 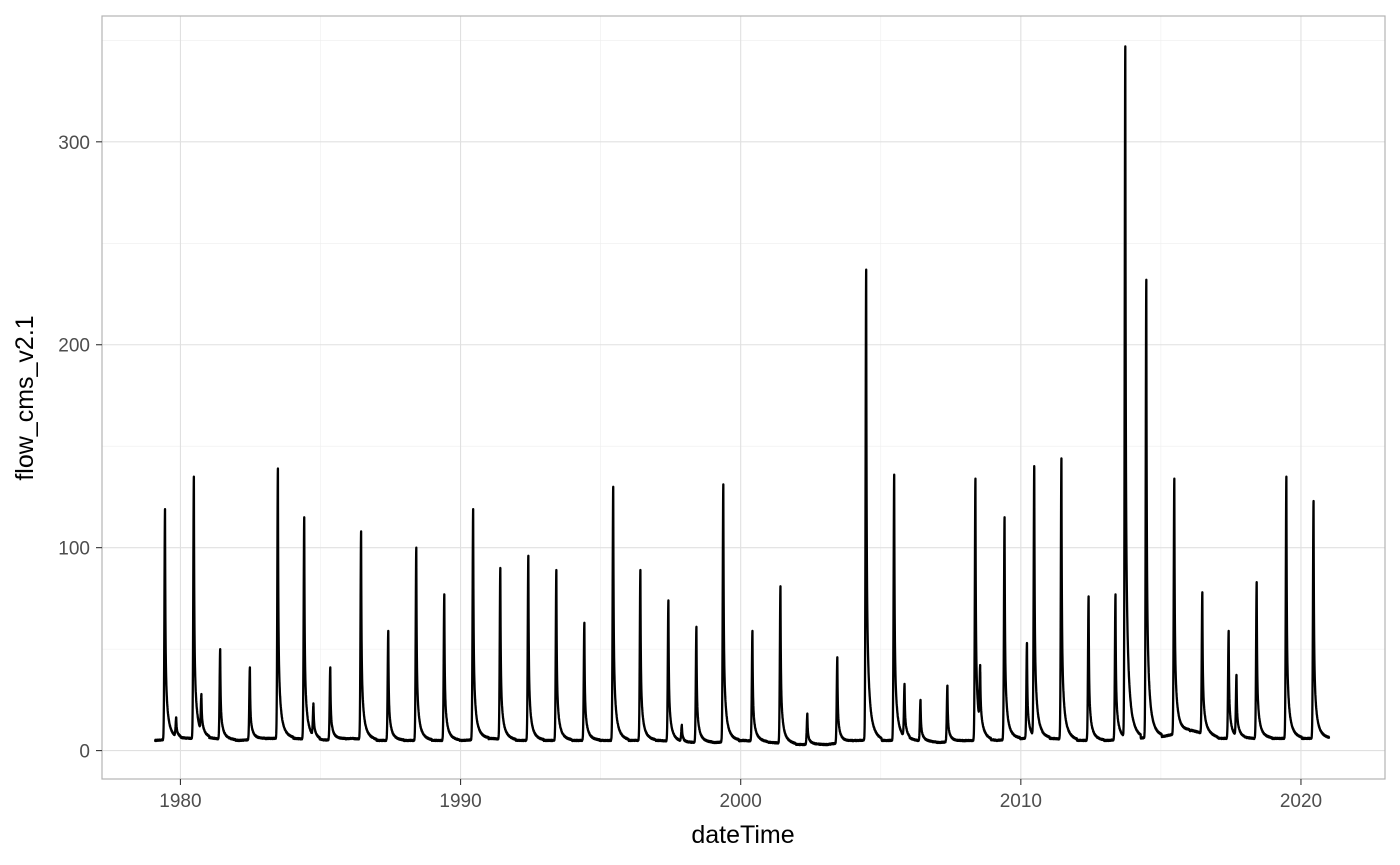 I want to click on x-tick-label: 2020, so click(x=1301, y=801).